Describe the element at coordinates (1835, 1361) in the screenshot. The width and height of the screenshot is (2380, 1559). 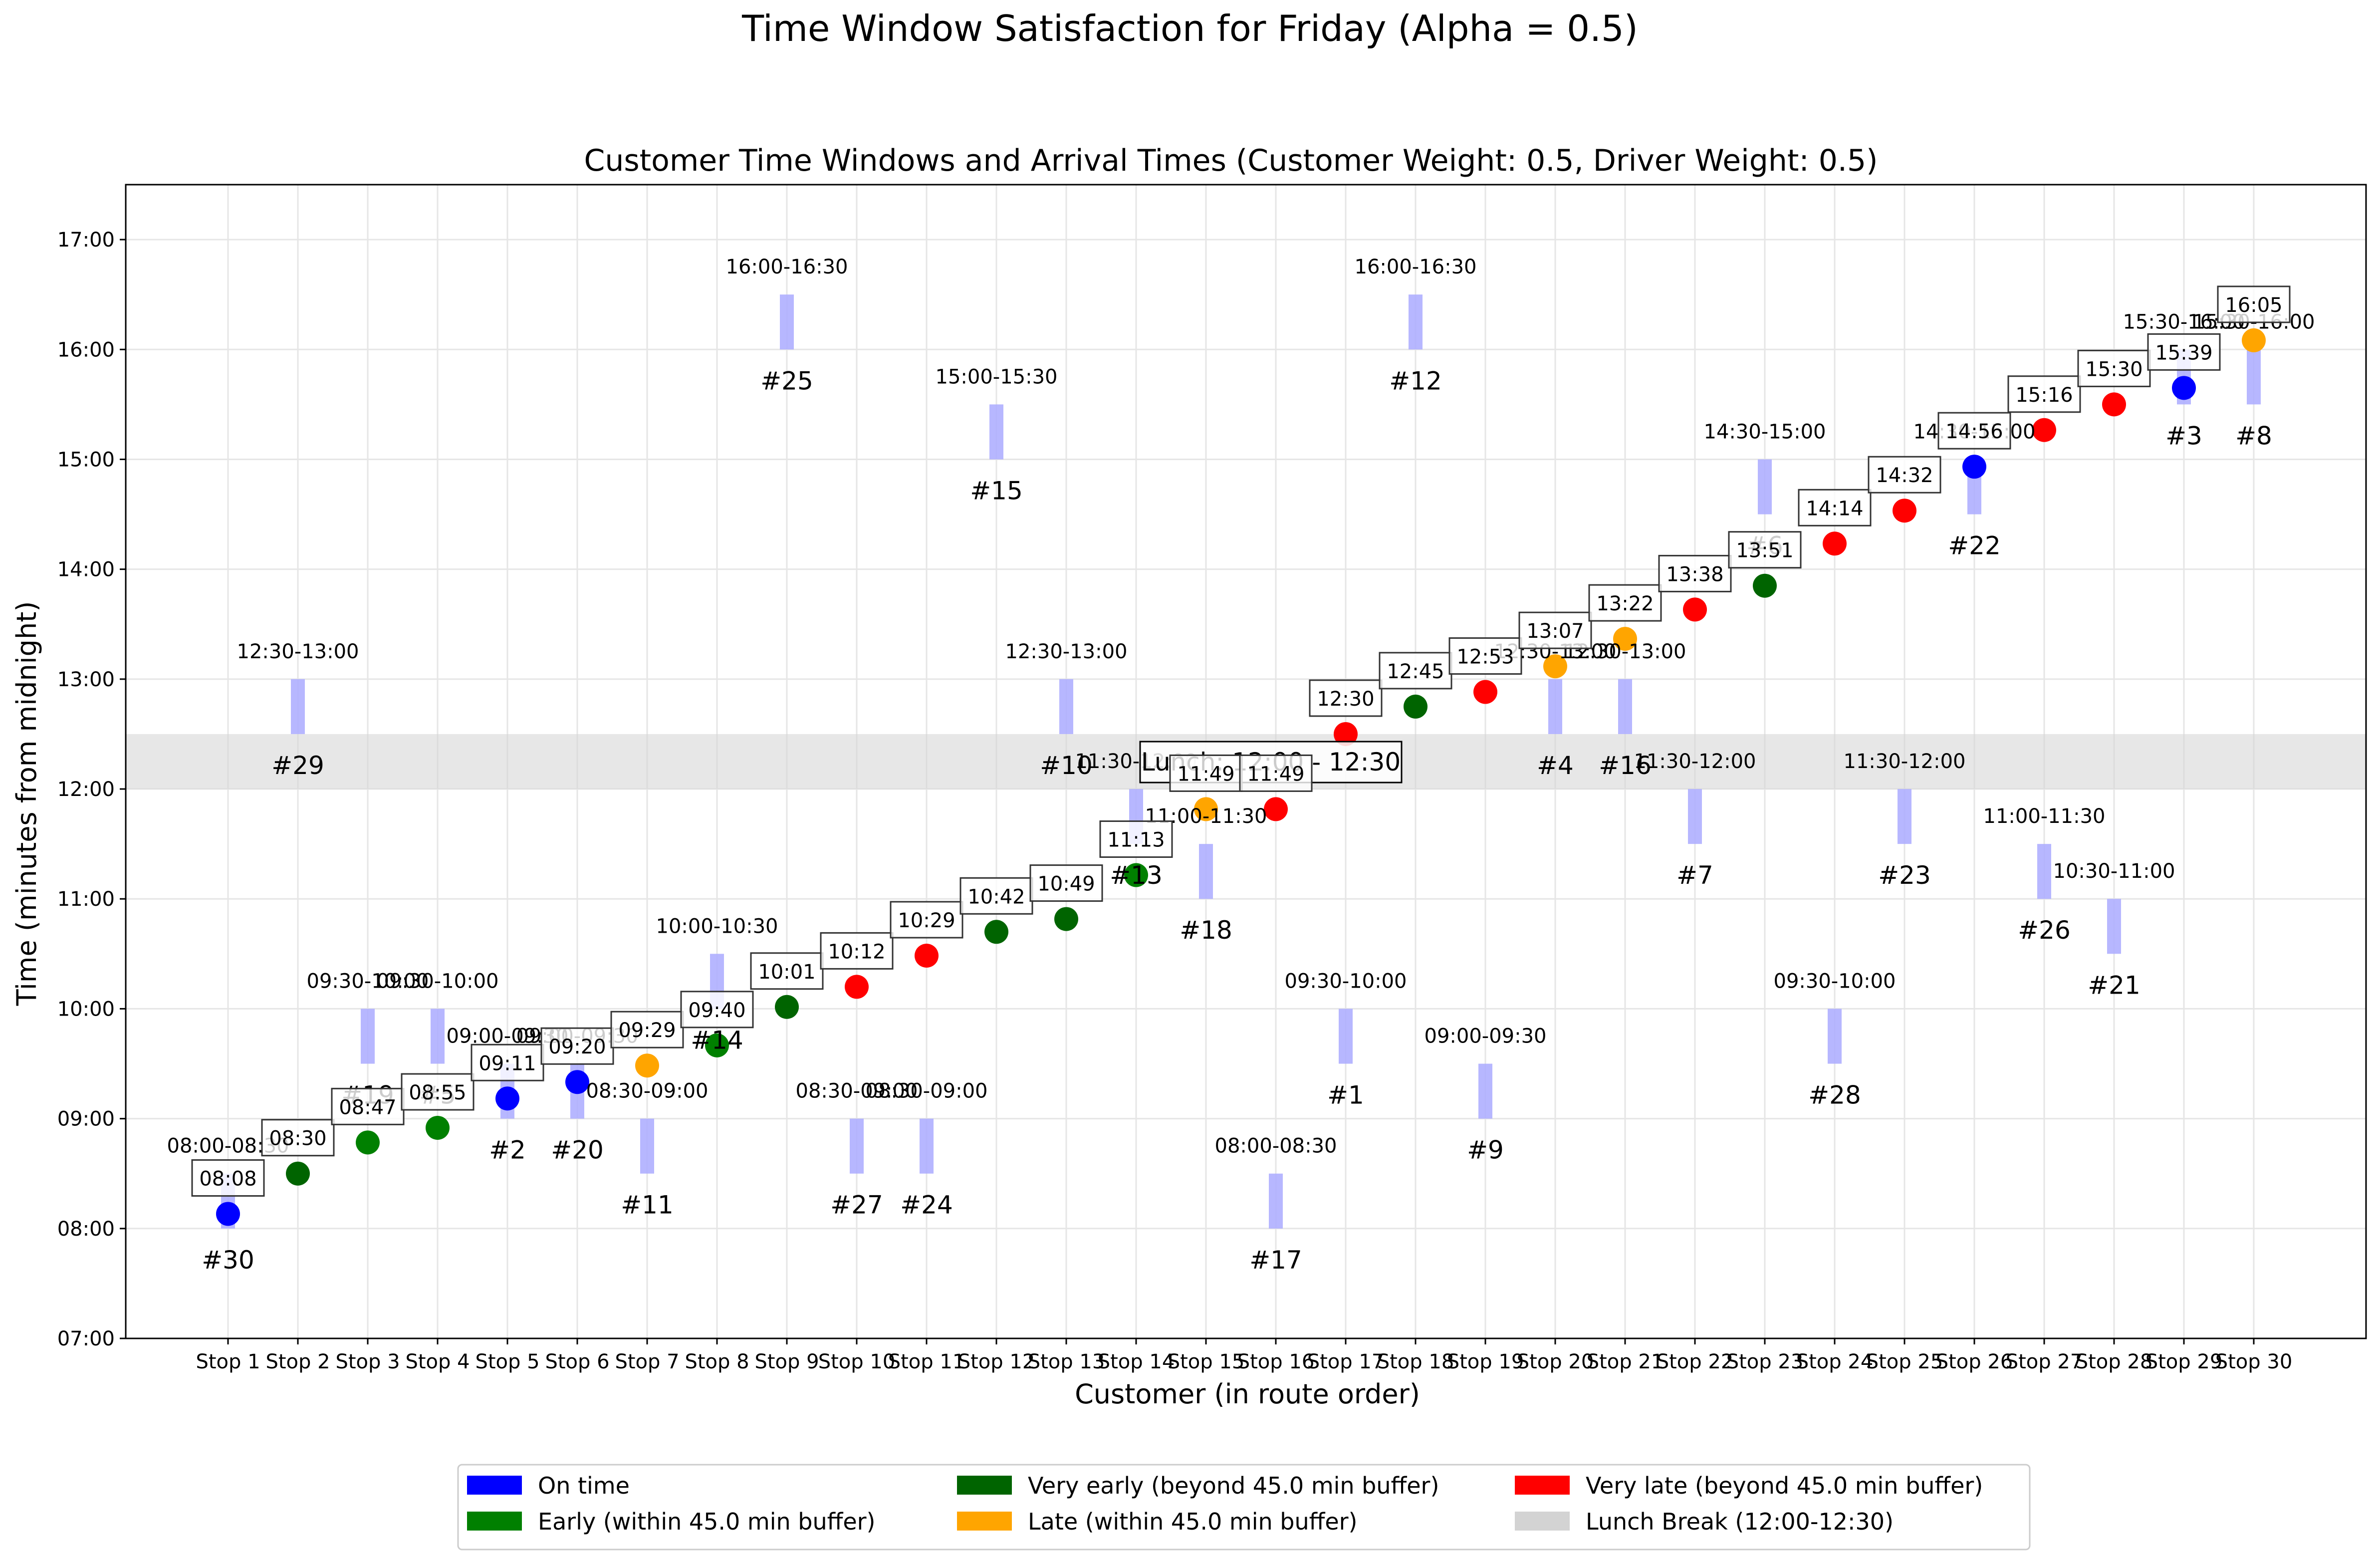
I see `x-tick-label: Stop 24` at that location.